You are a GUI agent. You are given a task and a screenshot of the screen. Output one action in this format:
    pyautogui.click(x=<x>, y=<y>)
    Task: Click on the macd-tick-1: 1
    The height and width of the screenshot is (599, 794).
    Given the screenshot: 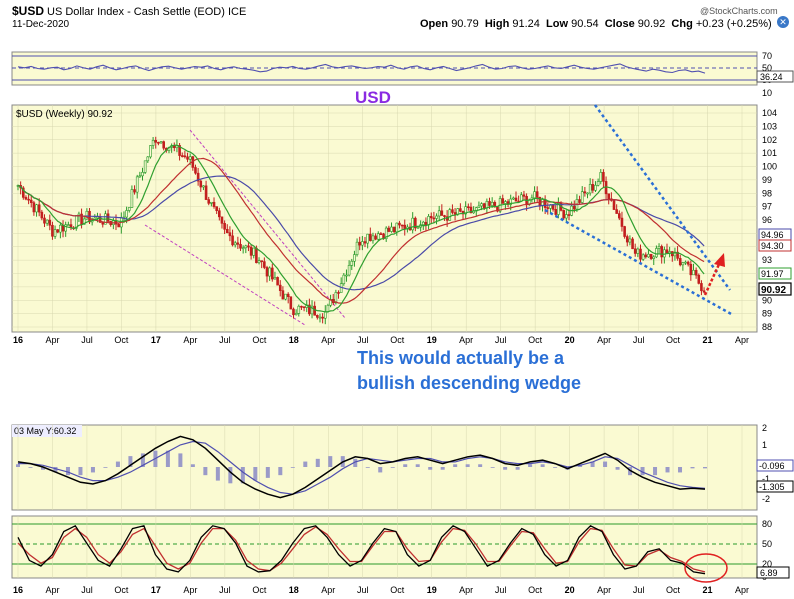 What is the action you would take?
    pyautogui.click(x=764, y=445)
    